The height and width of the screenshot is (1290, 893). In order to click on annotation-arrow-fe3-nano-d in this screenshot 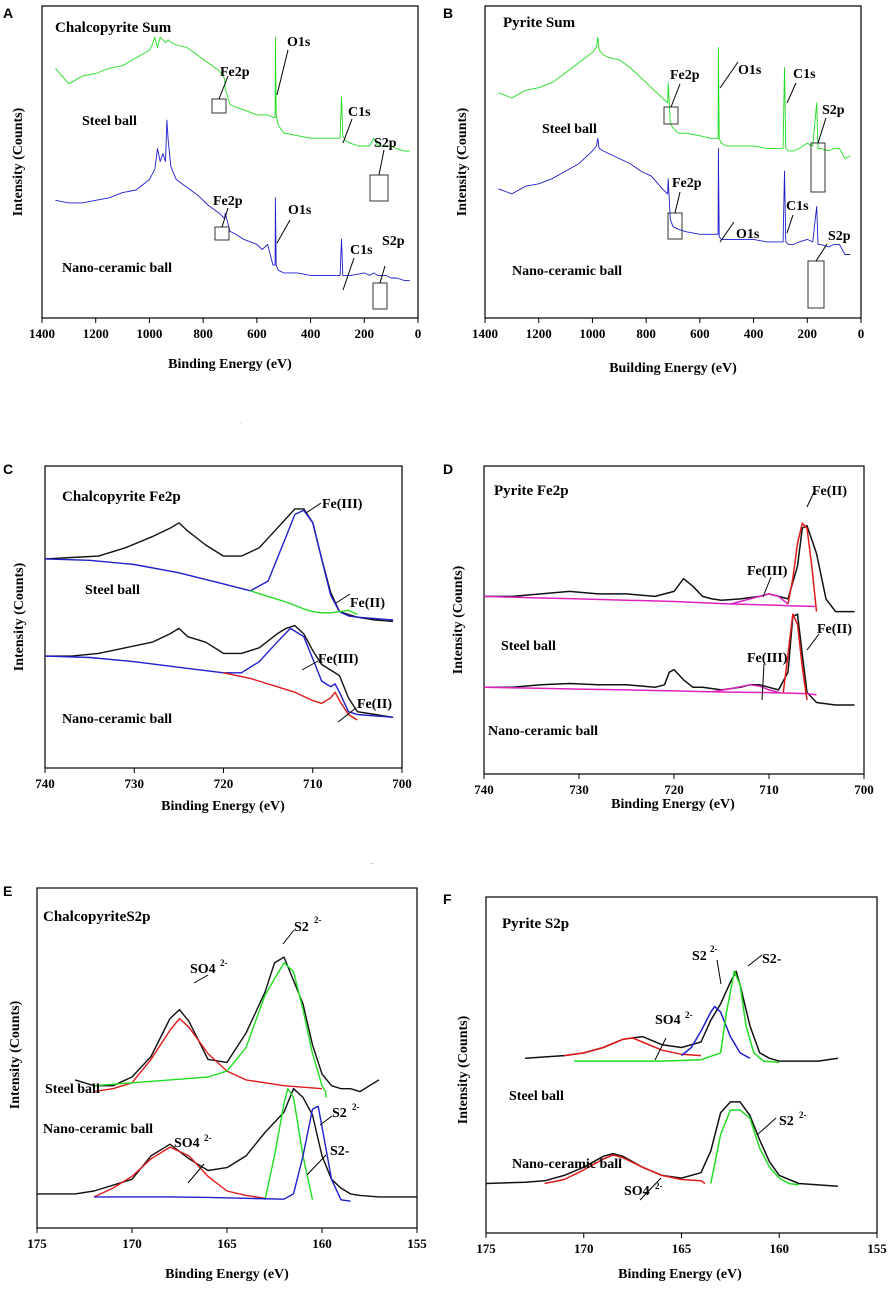, I will do `click(763, 682)`.